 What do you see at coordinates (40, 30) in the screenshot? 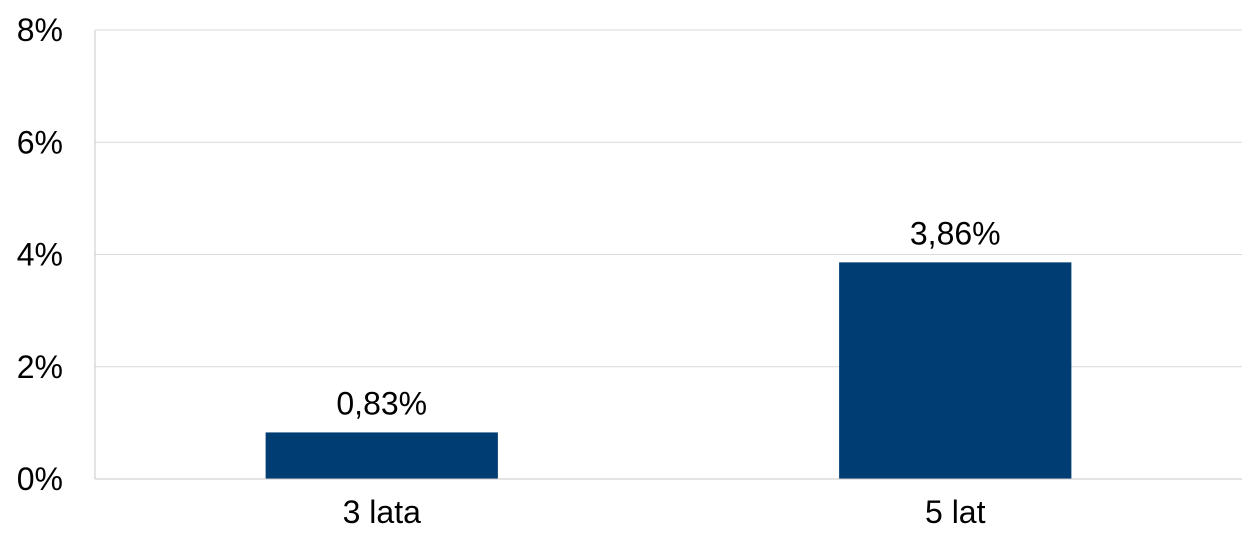
I see `y-tick-label: 8%` at bounding box center [40, 30].